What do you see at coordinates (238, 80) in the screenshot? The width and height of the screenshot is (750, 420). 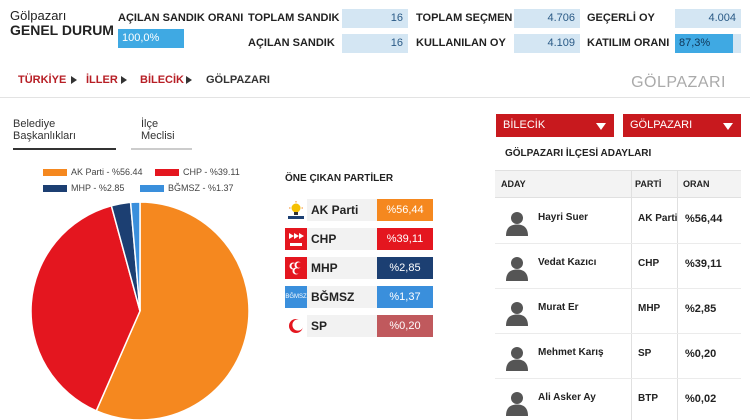 I see `breadcrumb-golpazari: GÖLPAZARI` at bounding box center [238, 80].